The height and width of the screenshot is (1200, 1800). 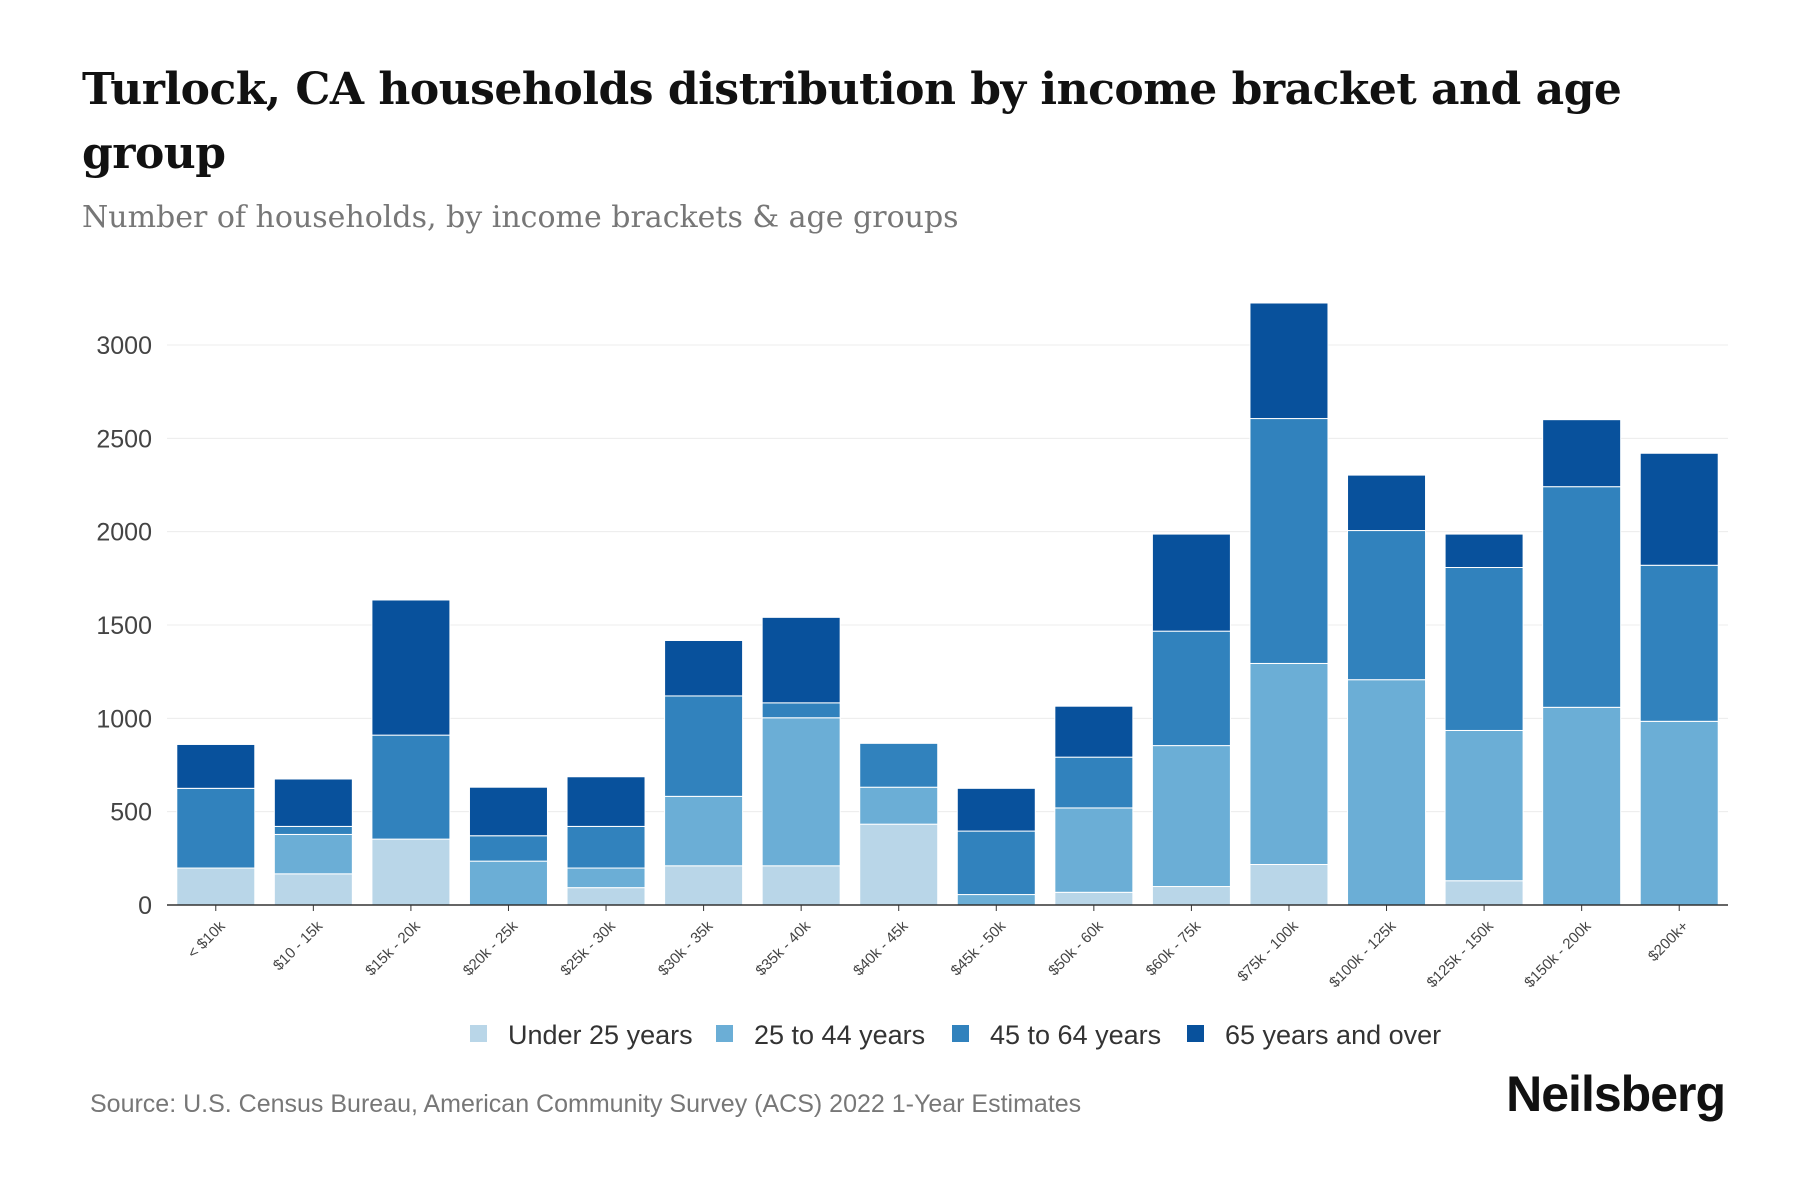 What do you see at coordinates (1268, 951) in the screenshot?
I see `x-tick-label: $75k - 100k` at bounding box center [1268, 951].